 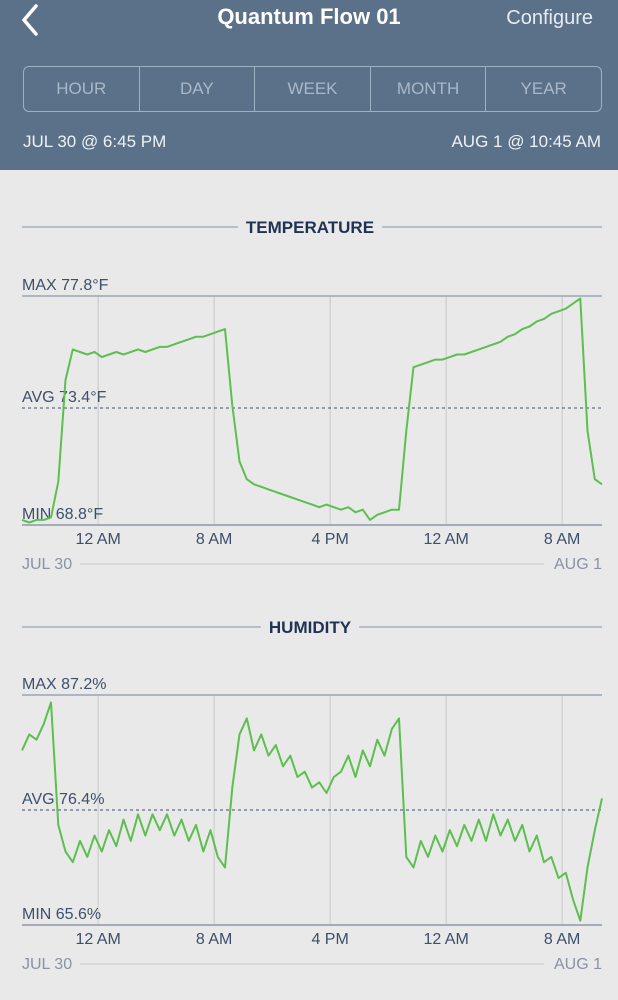 What do you see at coordinates (526, 141) in the screenshot?
I see `end-date: AUG 1 @ 10:45 AM` at bounding box center [526, 141].